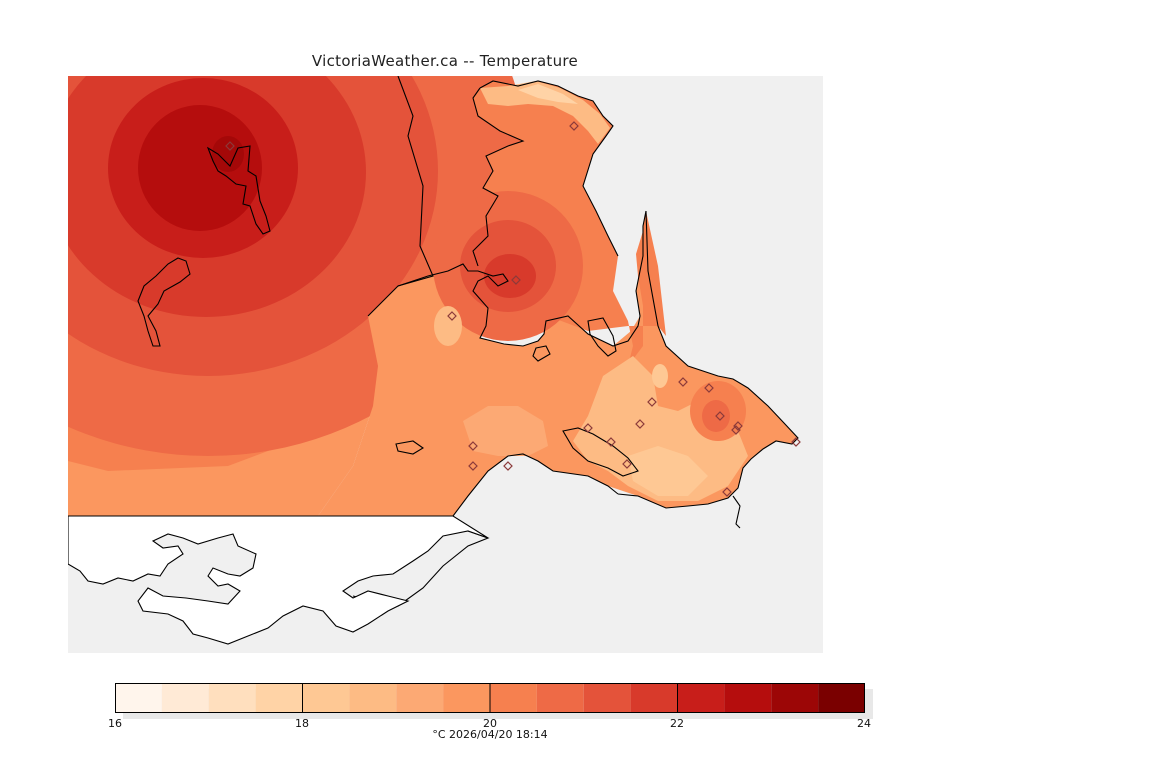 Image resolution: width=1152 pixels, height=768 pixels. What do you see at coordinates (278, 580) in the screenshot?
I see `south-land-outline` at bounding box center [278, 580].